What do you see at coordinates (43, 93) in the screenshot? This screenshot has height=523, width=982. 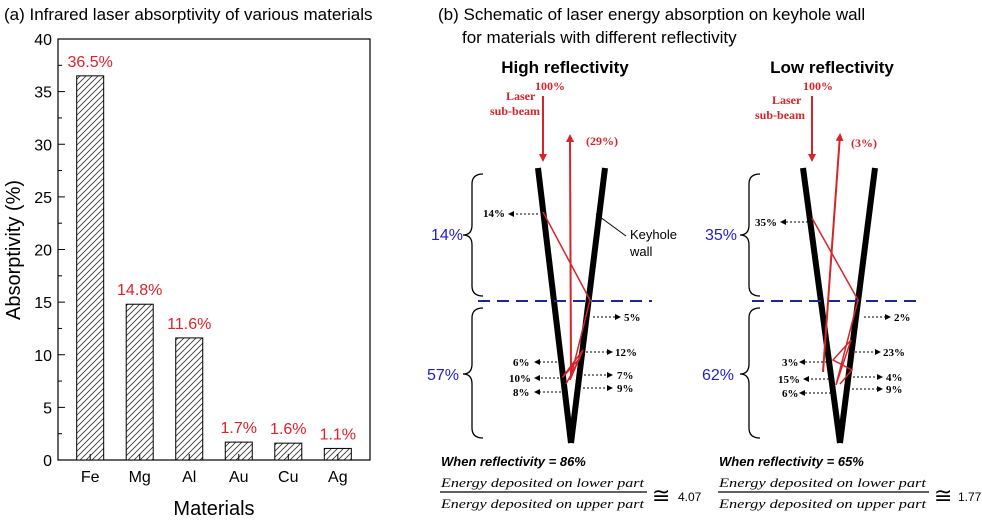 I see `y-tick-label: 35` at bounding box center [43, 93].